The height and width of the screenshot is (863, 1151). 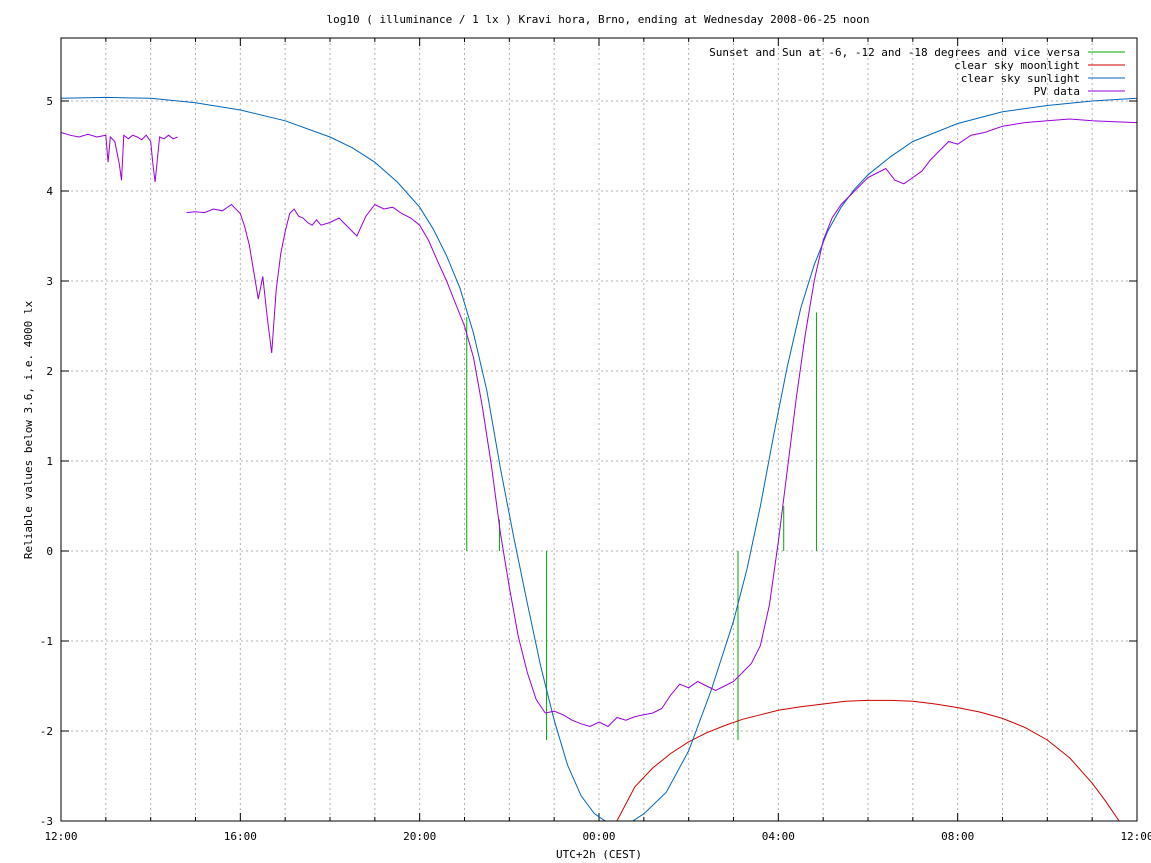 I want to click on x-axis-label: UTC+2h (CEST), so click(x=599, y=854).